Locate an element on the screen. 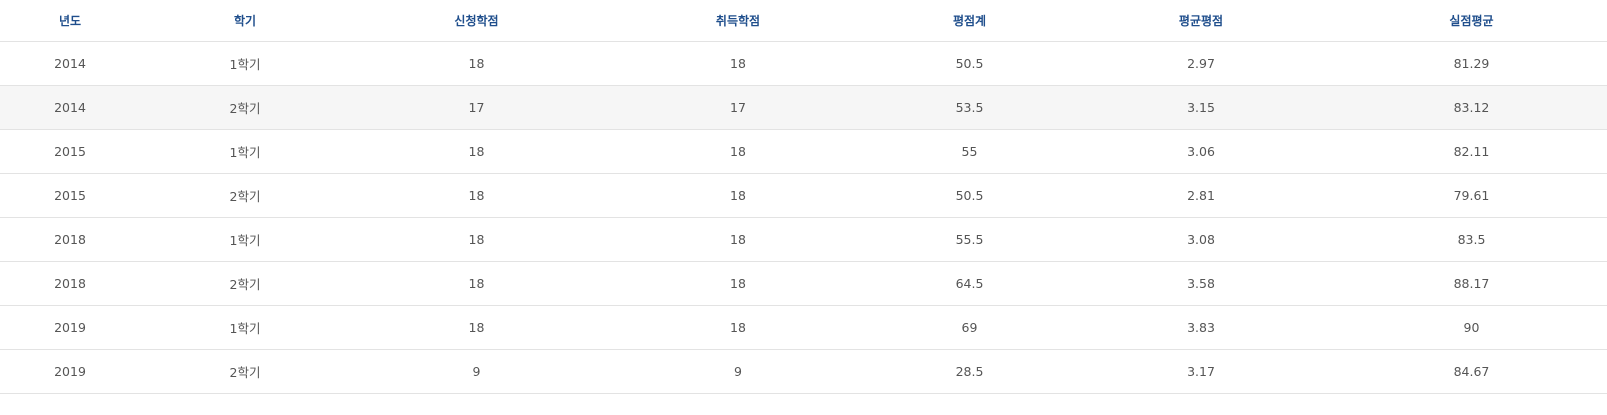 The height and width of the screenshot is (415, 1607). cell-grade-point-average: 3.17 is located at coordinates (1201, 371).